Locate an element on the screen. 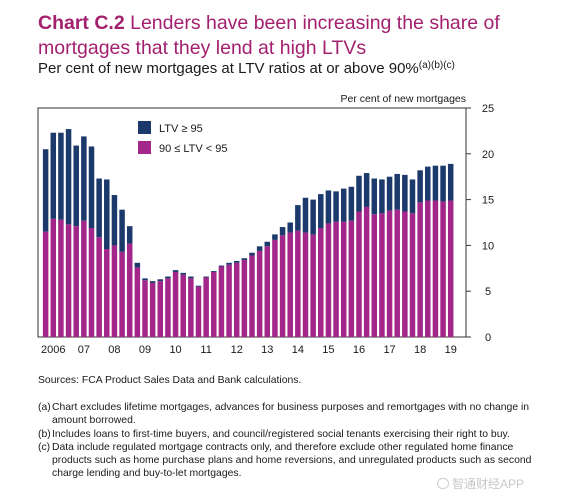 This screenshot has width=566, height=501. x-tick-label: 11 is located at coordinates (205, 350).